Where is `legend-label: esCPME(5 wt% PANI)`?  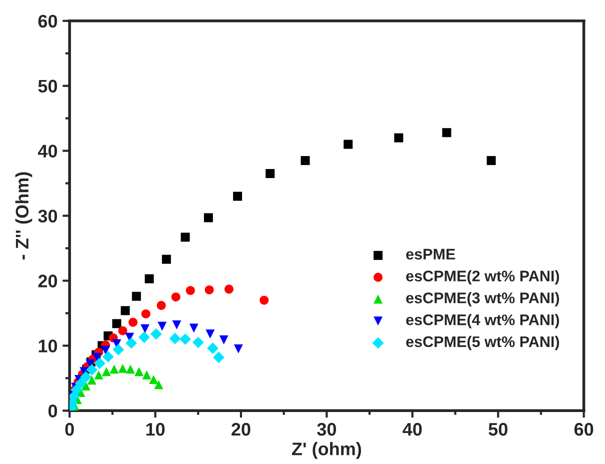 legend-label: esCPME(5 wt% PANI) is located at coordinates (483, 343).